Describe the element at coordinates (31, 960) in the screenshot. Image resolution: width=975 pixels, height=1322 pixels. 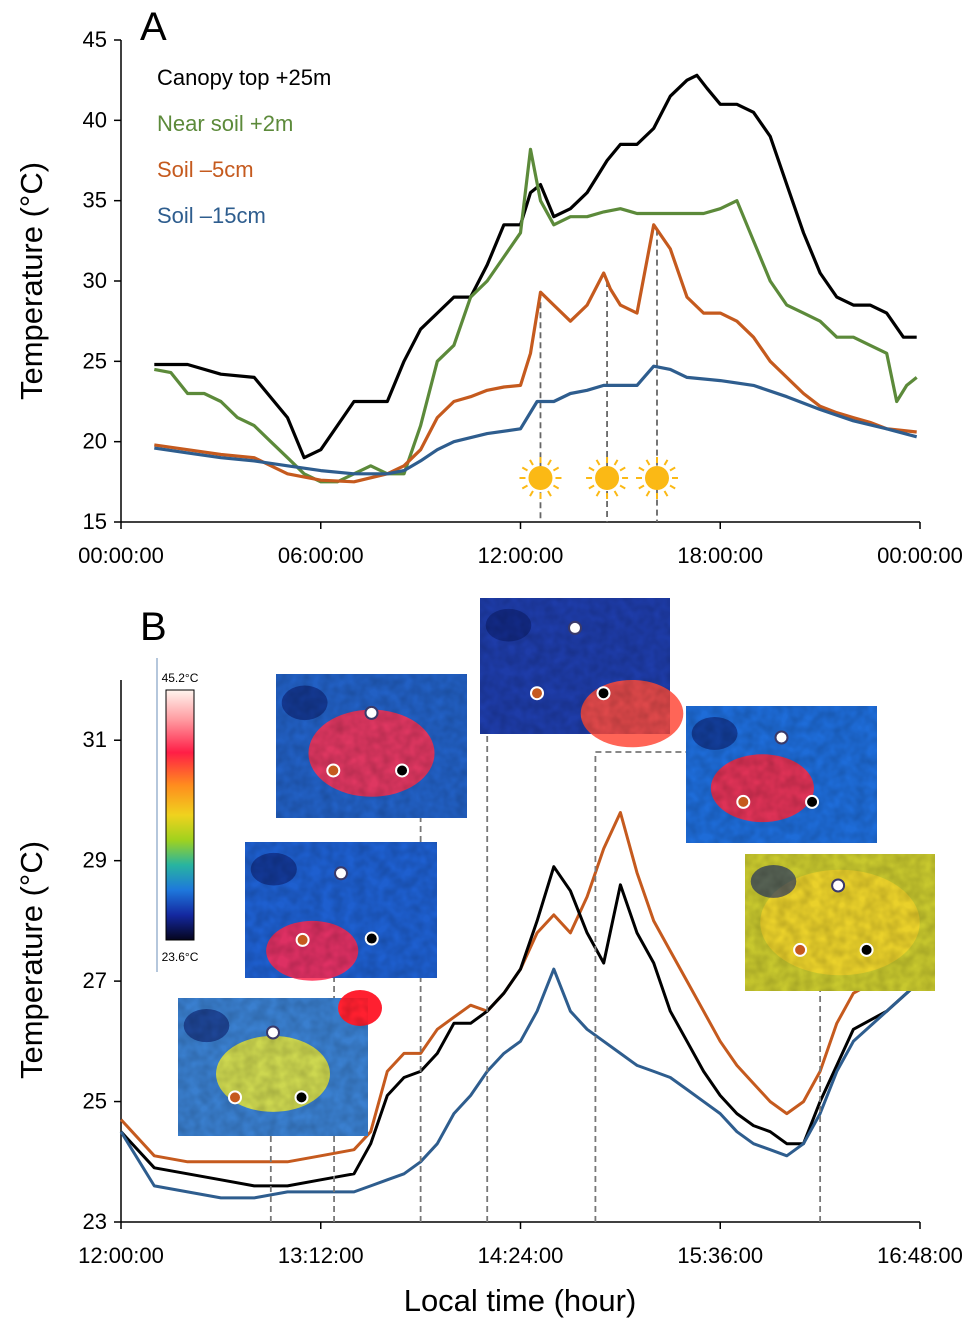
I see `panel-b-y-title: Temperature (°C)` at that location.